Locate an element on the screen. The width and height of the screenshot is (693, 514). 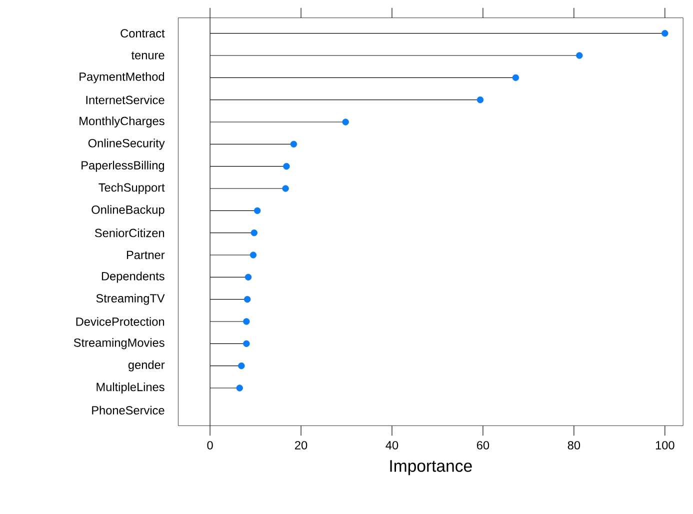
y-tick-label: Contract is located at coordinates (142, 33).